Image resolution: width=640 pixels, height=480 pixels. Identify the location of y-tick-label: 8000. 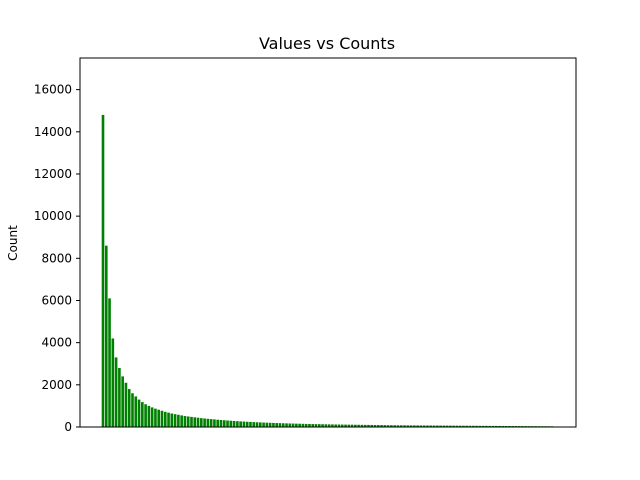
(56, 258).